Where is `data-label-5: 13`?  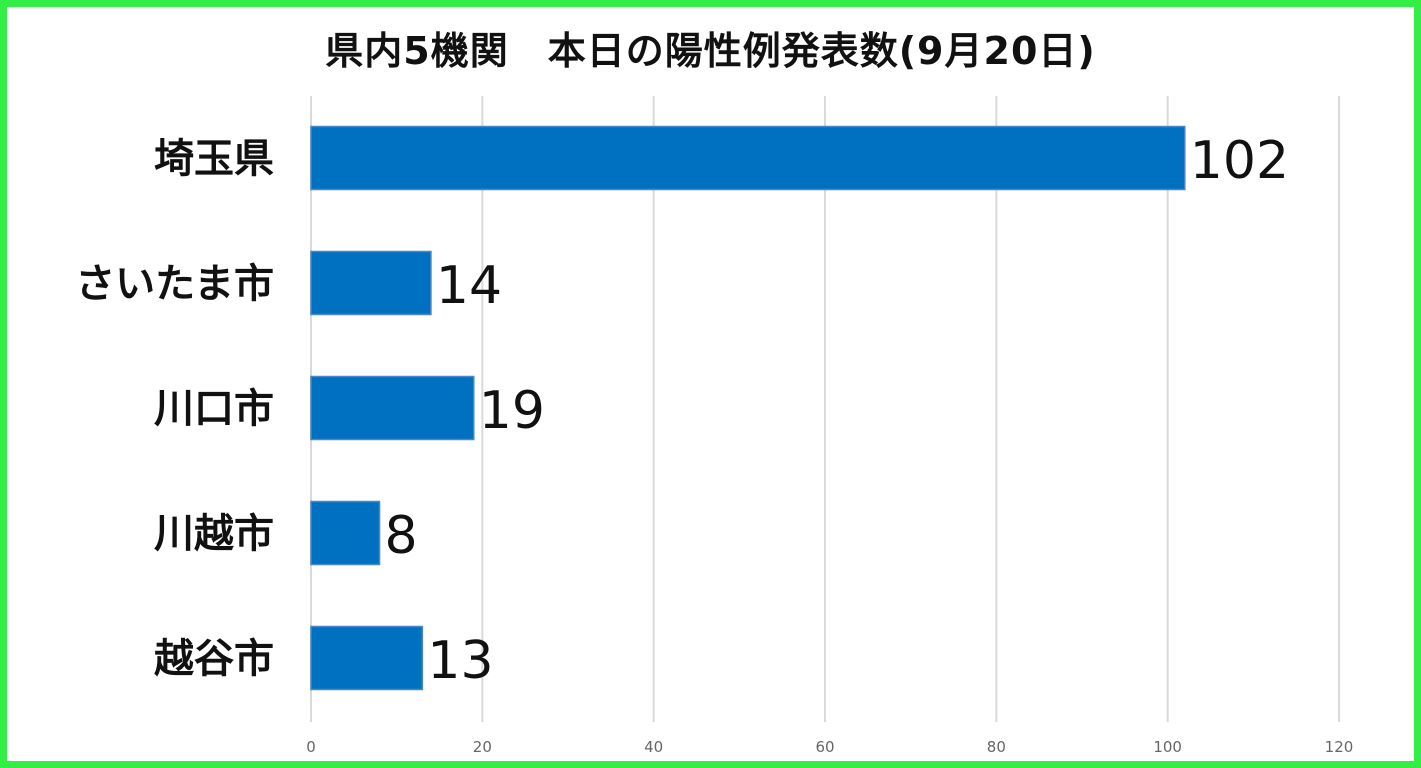
data-label-5: 13 is located at coordinates (460, 661).